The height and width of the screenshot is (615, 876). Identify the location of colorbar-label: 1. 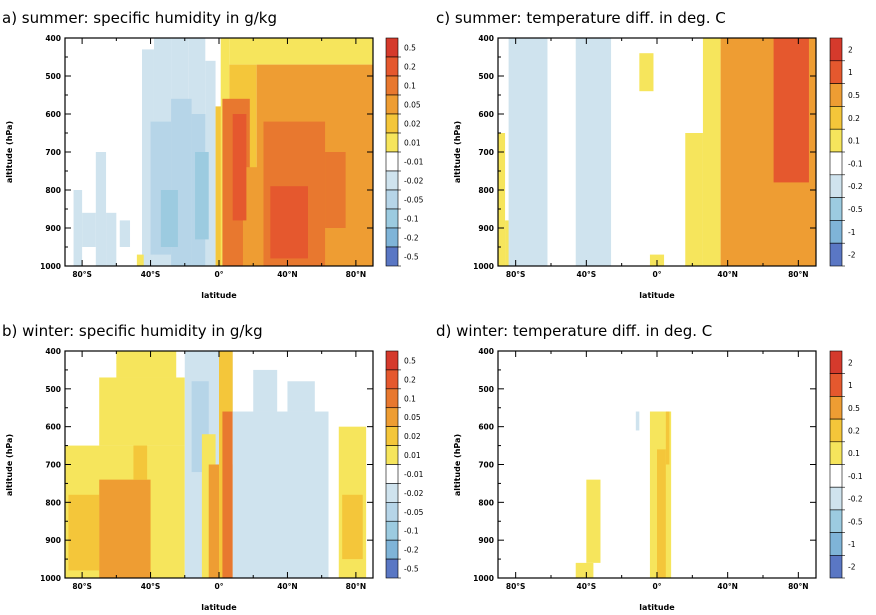
(850, 72).